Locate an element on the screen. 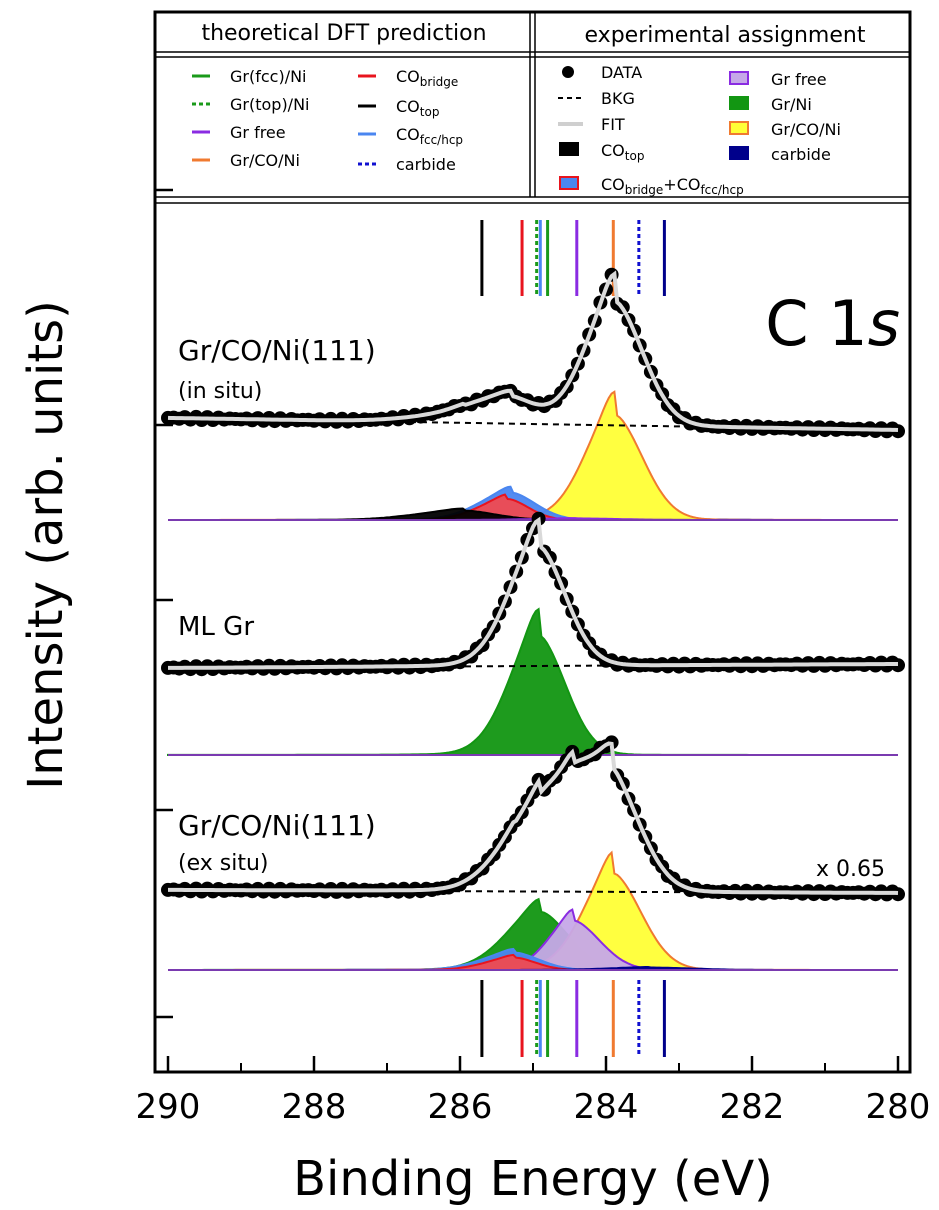 This screenshot has width=939, height=1210. legend-exp-label: Gr/Ni is located at coordinates (791, 104).